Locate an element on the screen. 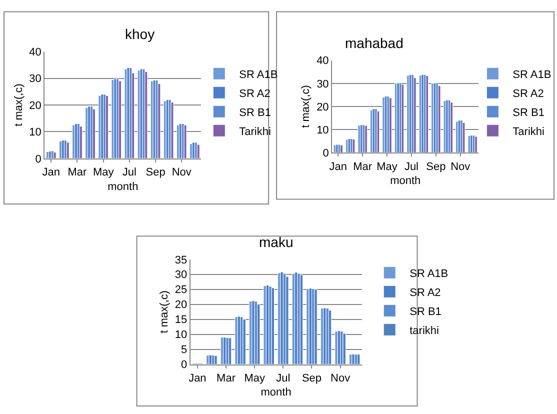 This screenshot has width=557, height=414. chart-title: maku is located at coordinates (276, 242).